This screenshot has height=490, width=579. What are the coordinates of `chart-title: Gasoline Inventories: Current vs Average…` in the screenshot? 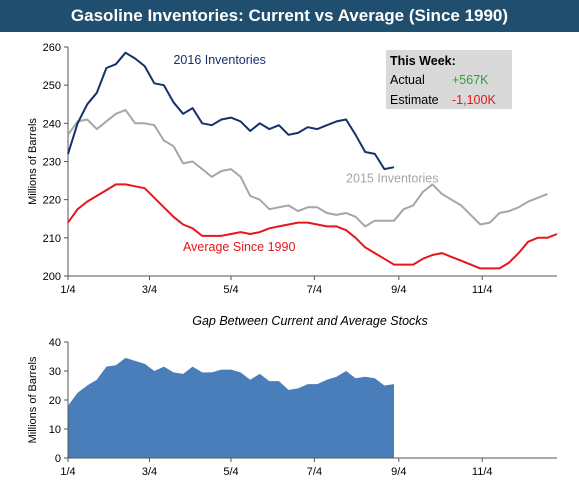 It's located at (289, 16).